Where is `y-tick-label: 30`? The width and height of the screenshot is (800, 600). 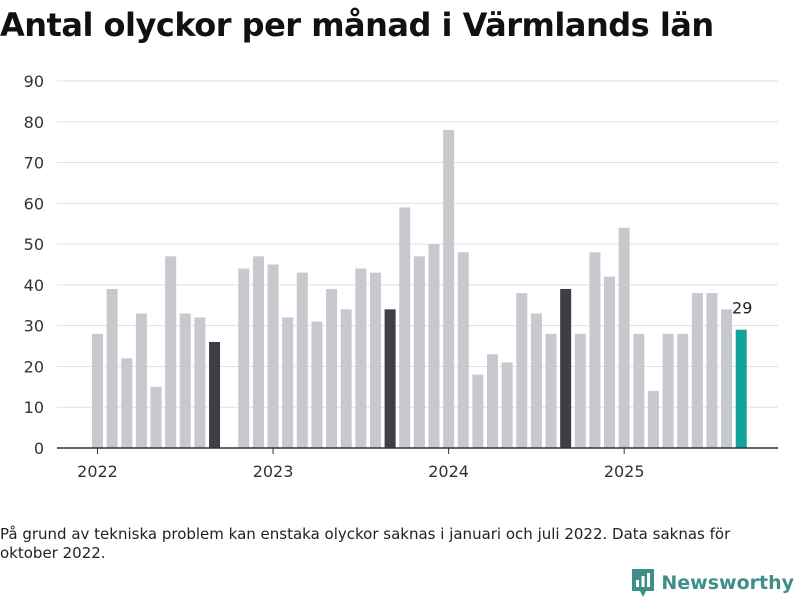
y-tick-label: 30 is located at coordinates (34, 326).